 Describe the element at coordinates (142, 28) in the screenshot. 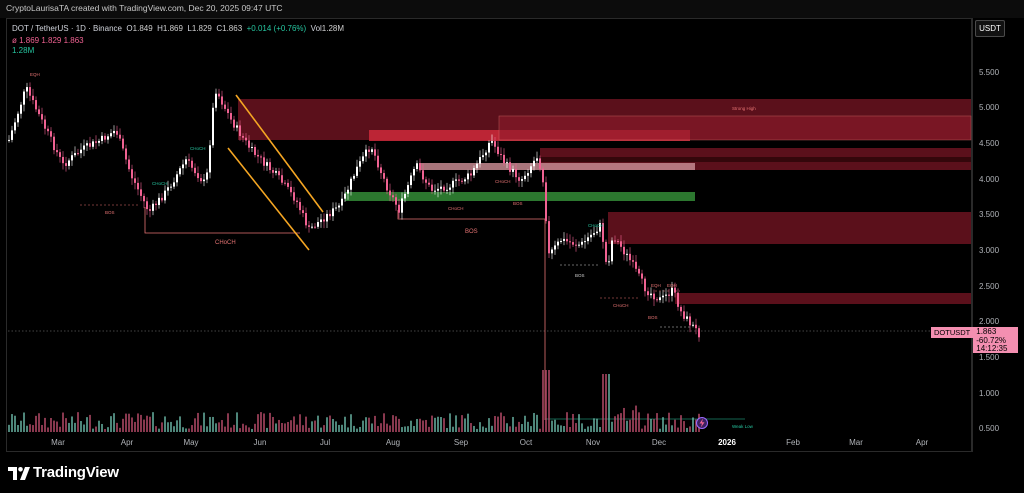

I see `open-value: 1.849` at that location.